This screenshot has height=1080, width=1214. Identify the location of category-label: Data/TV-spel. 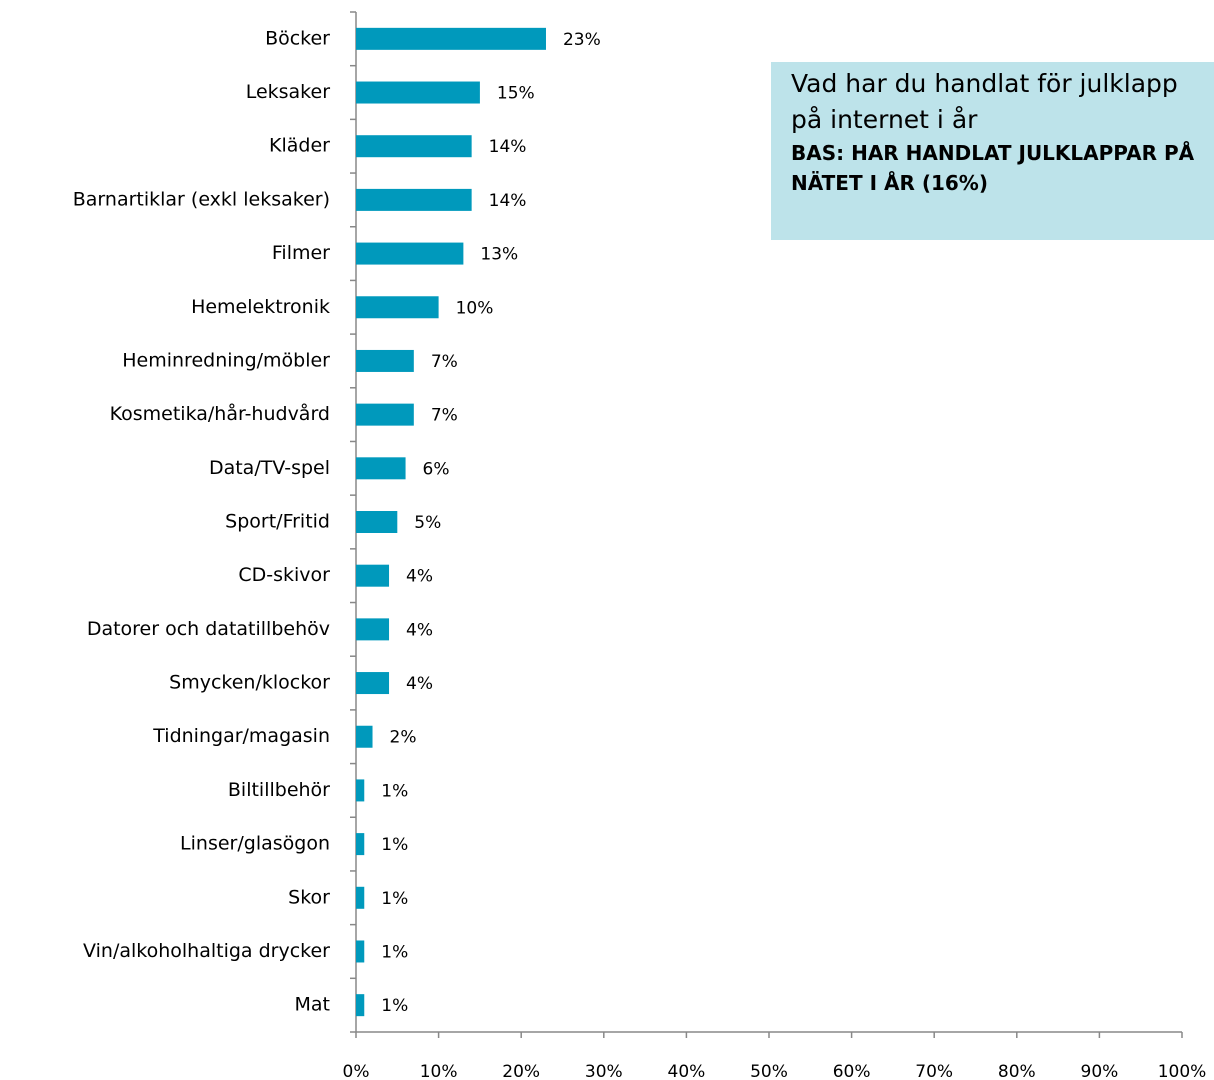
(269, 468).